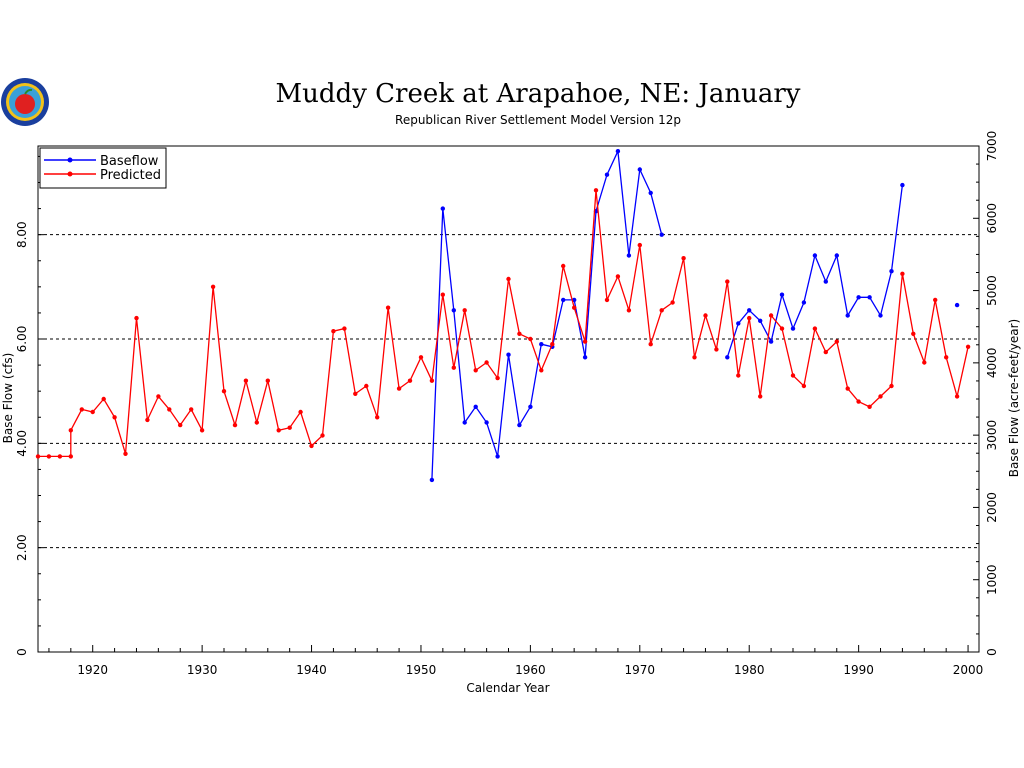 The image size is (1024, 768). Describe the element at coordinates (311, 670) in the screenshot. I see `x-tick-label: 1940` at that location.